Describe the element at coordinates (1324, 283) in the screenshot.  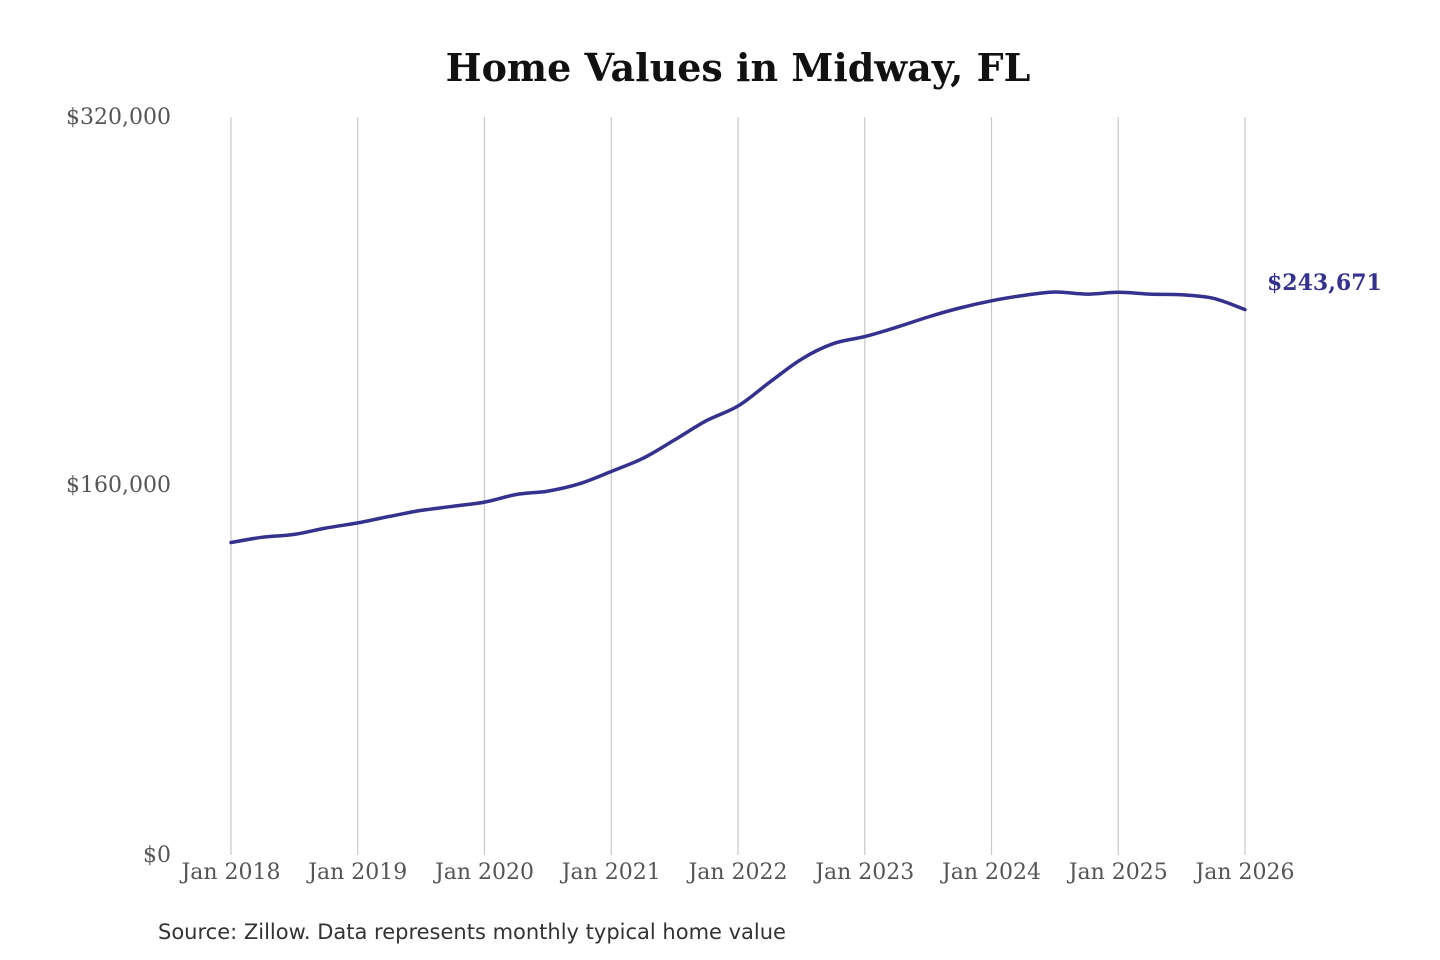
I see `latest-value-label: $243,671` at that location.